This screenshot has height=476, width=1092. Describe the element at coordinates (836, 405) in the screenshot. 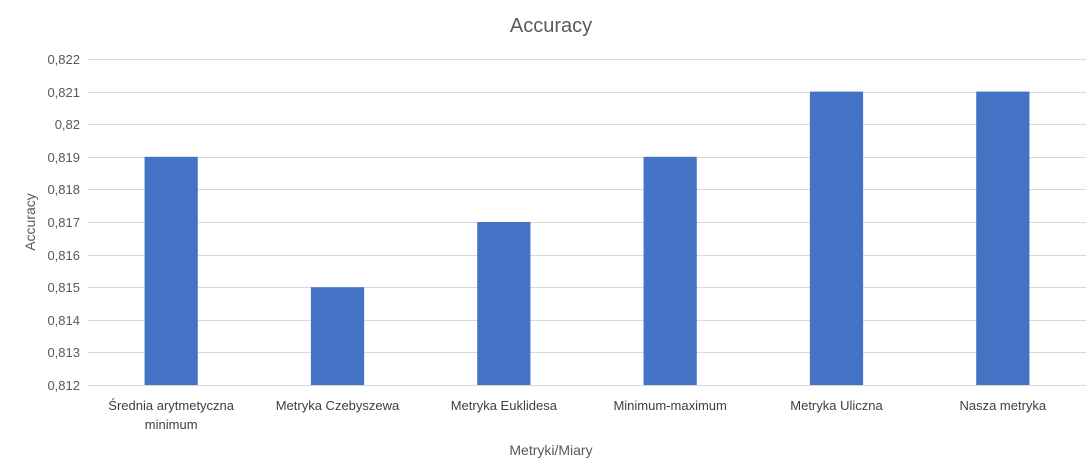

I see `x-tick-label: Metryka Uliczna` at that location.